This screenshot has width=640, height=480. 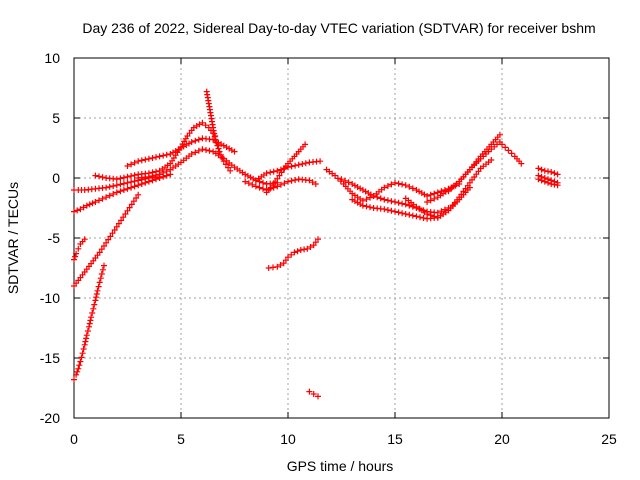 I want to click on series-track-x, so click(x=548, y=182).